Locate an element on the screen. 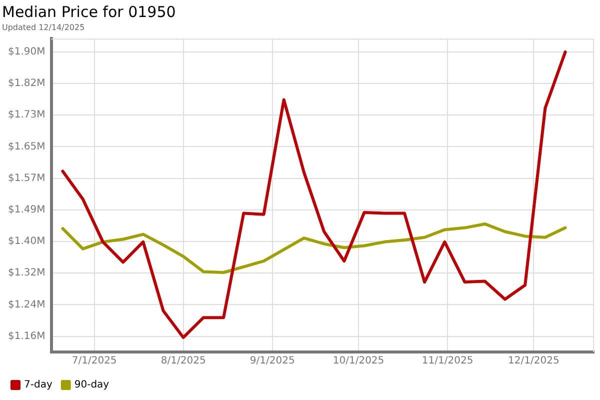 This screenshot has width=600, height=400. x-tick-label: 7/1/2025 is located at coordinates (94, 361).